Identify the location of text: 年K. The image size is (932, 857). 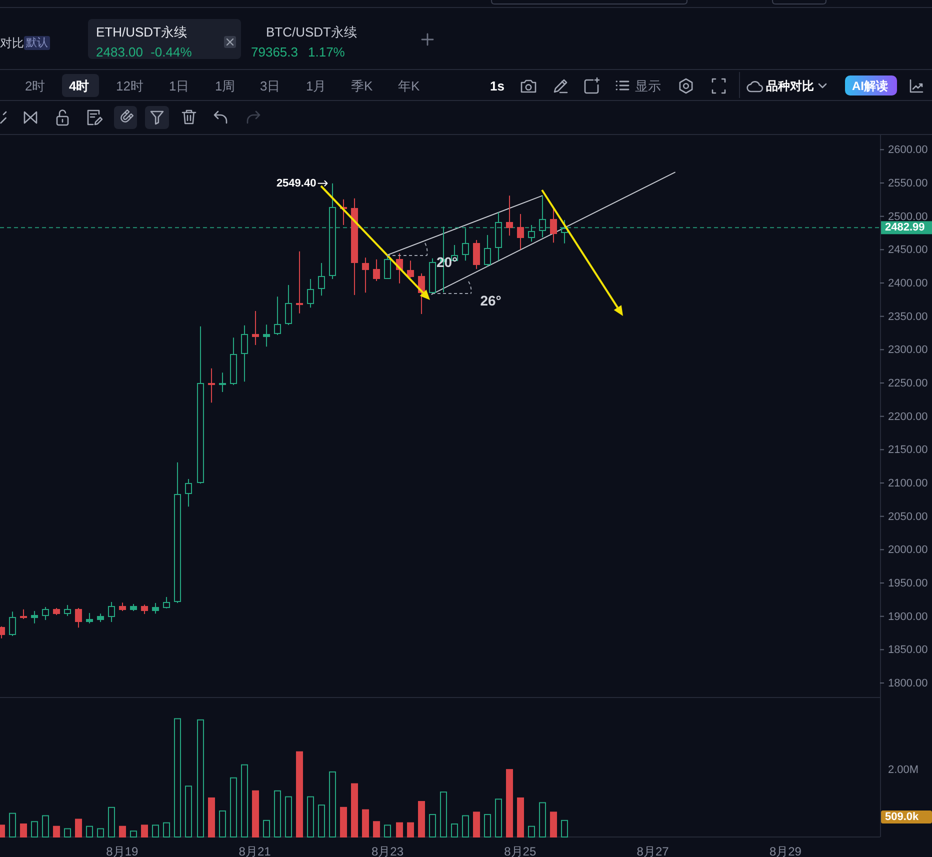
(409, 86).